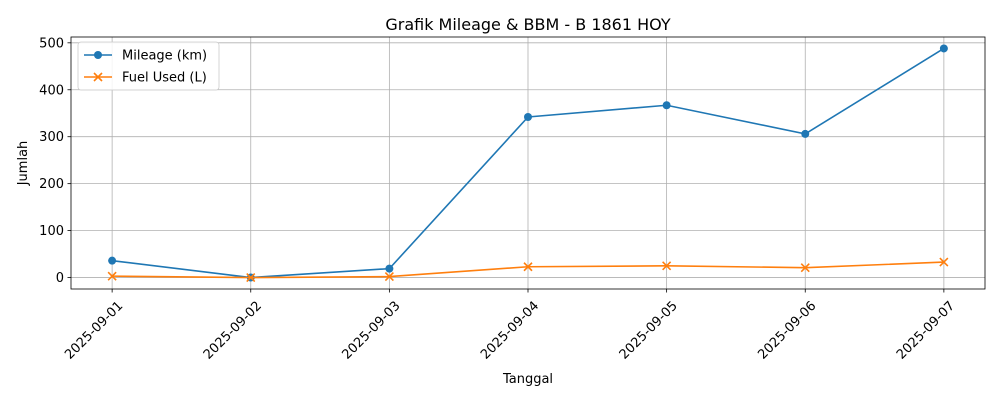  What do you see at coordinates (528, 24) in the screenshot?
I see `chart-title: Grafik Mileage & BBM - B 1861 HOY` at bounding box center [528, 24].